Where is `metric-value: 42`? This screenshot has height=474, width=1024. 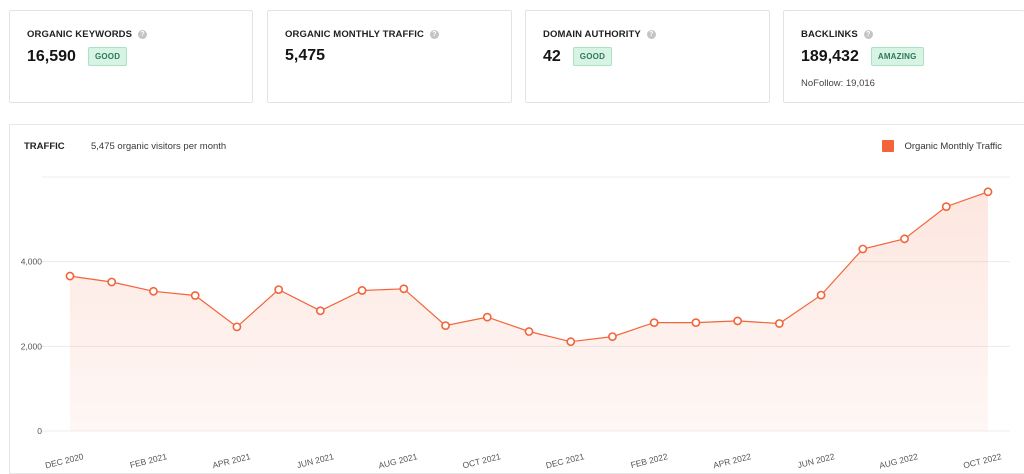
metric-value: 42 is located at coordinates (552, 56).